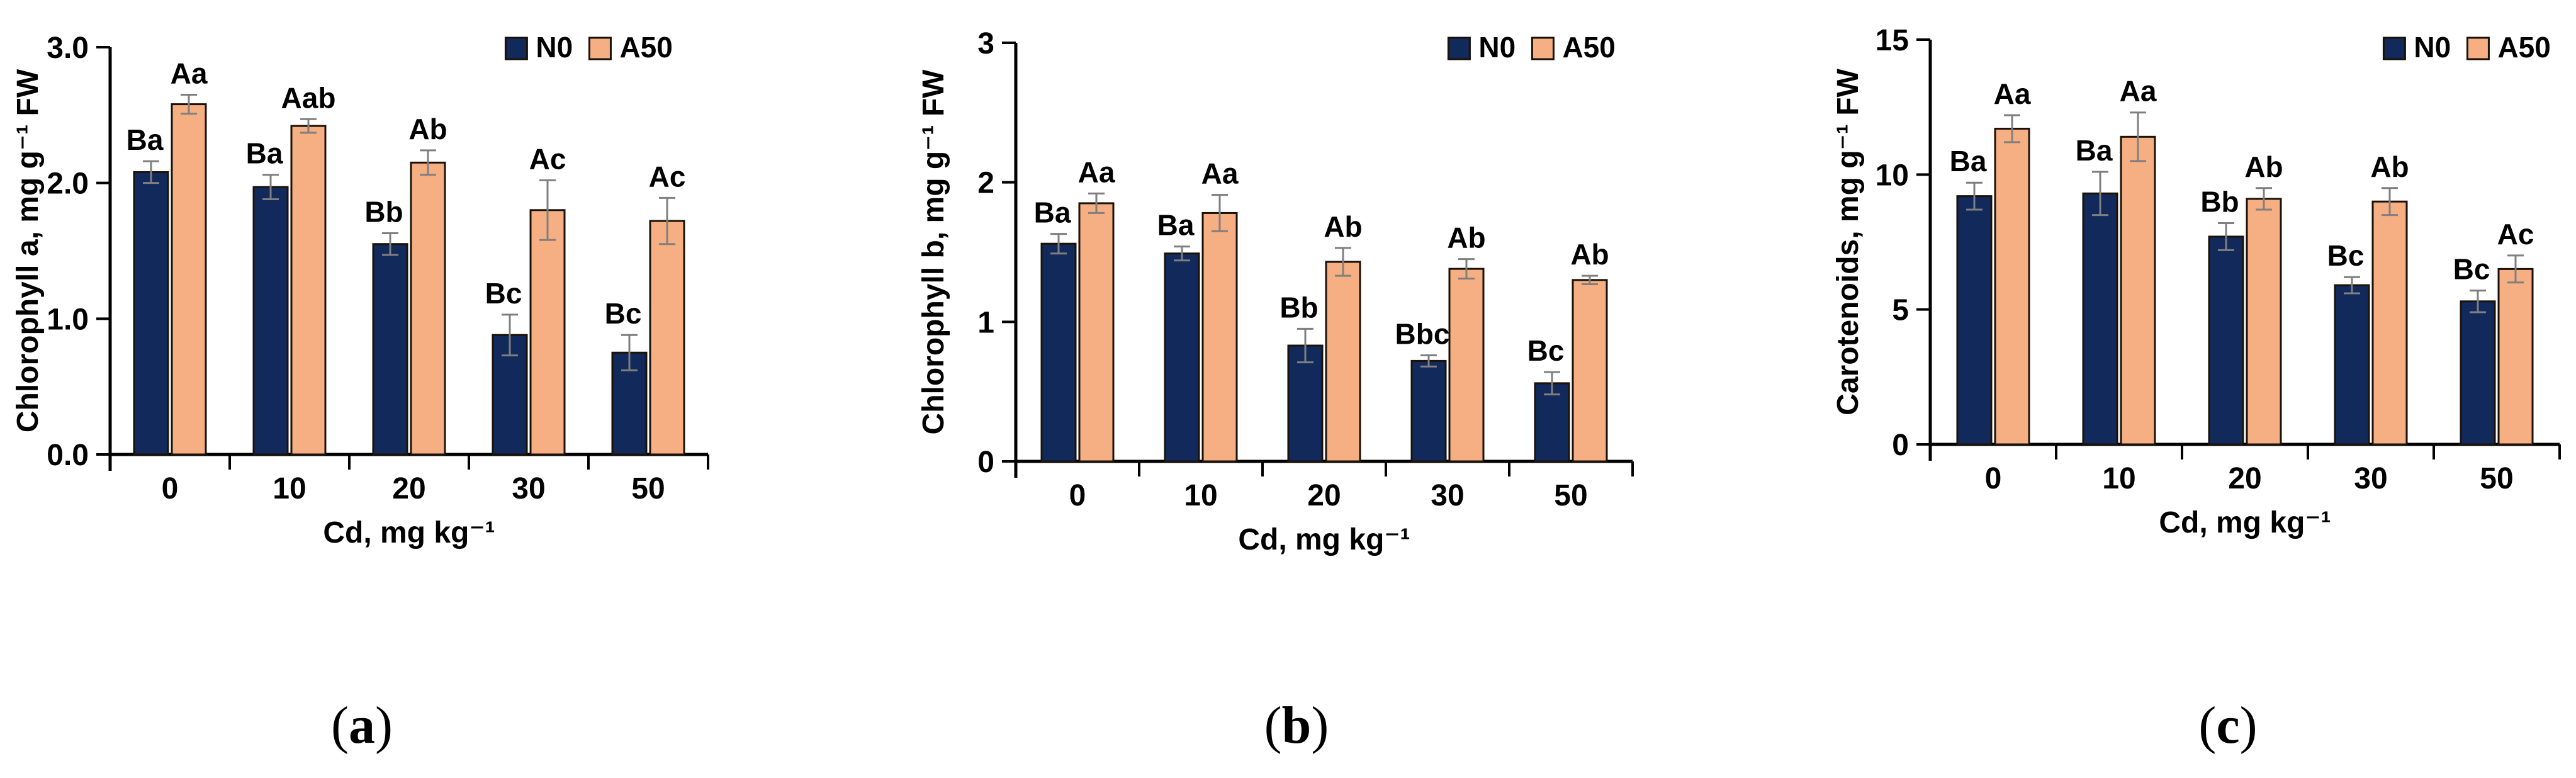  What do you see at coordinates (68, 455) in the screenshot?
I see `y-tick-label-0: 0.0` at bounding box center [68, 455].